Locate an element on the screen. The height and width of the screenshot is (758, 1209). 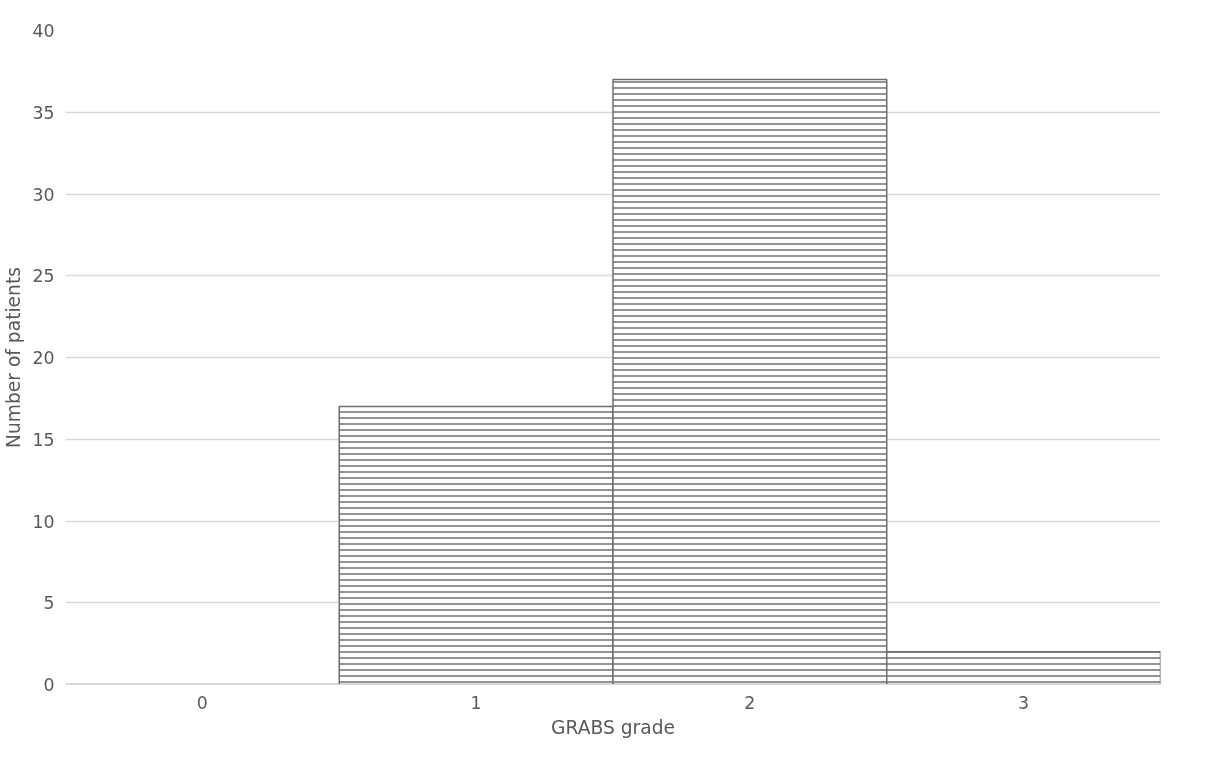
y-tick-label: 0 is located at coordinates (49, 685).